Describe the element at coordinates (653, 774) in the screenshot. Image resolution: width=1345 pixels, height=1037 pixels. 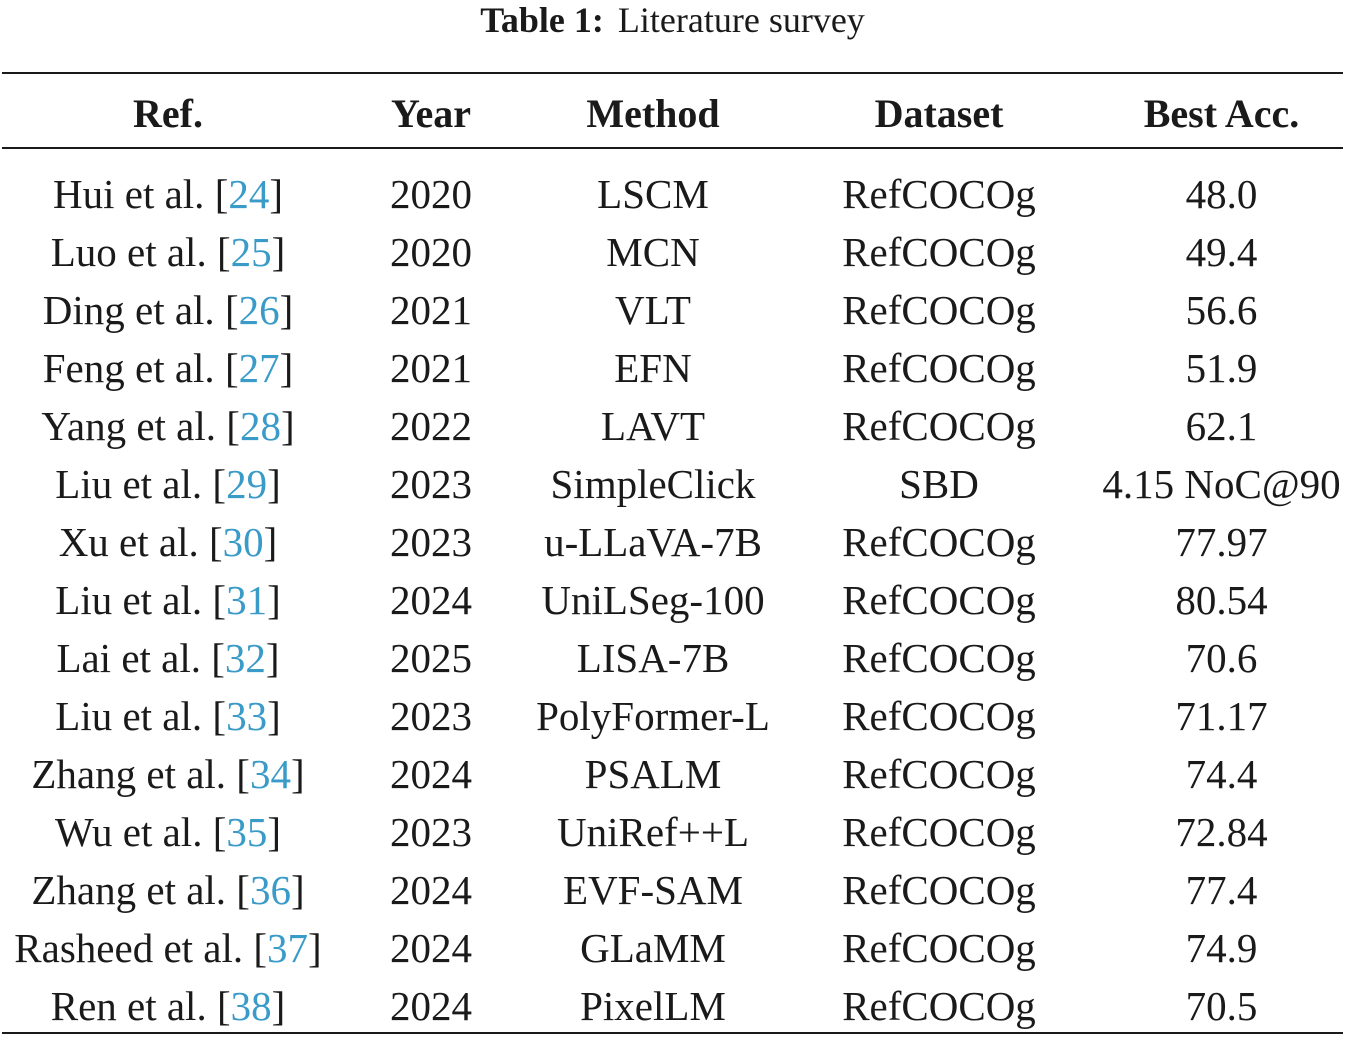
I see `cell-method: PSALM` at that location.